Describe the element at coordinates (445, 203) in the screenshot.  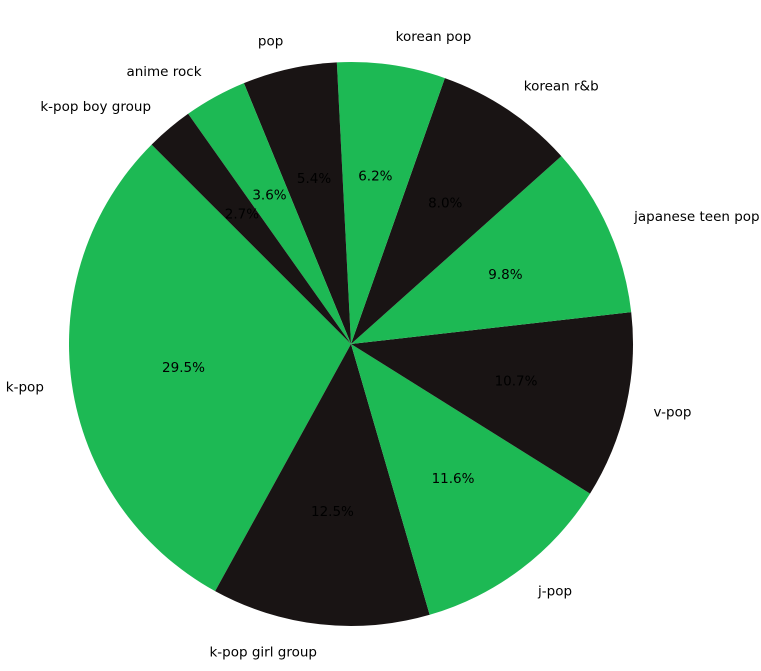
I see `pie-percent-label-korean-randb: 8.0%` at that location.